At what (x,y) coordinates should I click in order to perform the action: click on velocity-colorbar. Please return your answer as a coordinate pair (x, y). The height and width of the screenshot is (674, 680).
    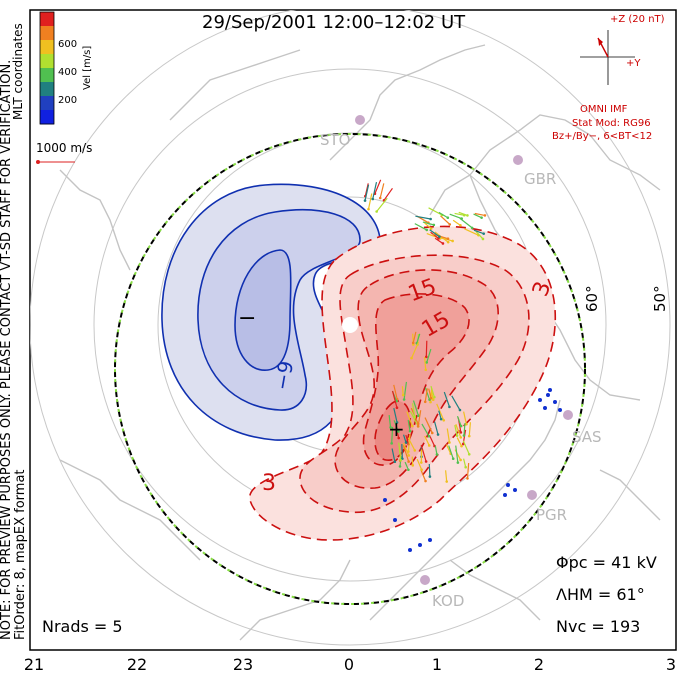
    Looking at the image, I should click on (47, 68).